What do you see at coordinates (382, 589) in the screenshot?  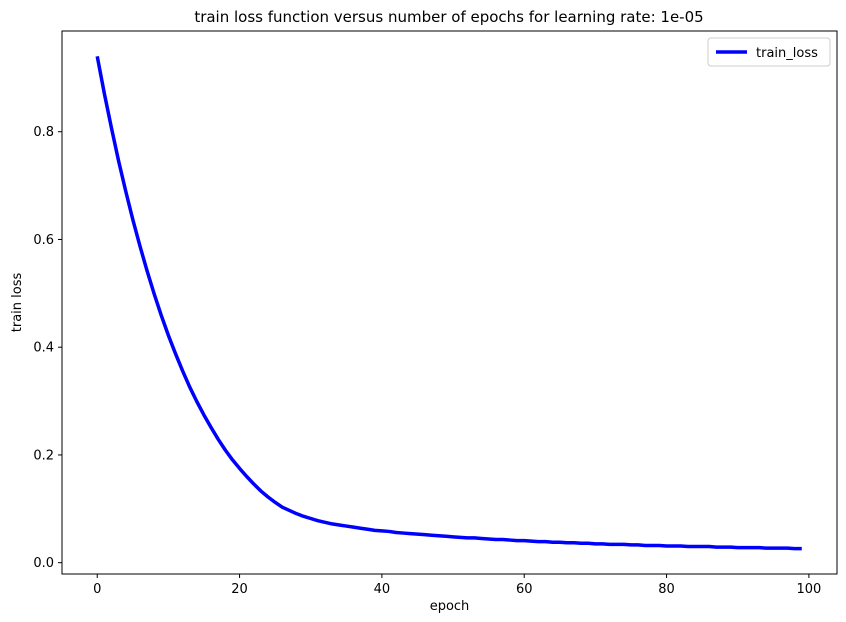 I see `x-tick-label: 40` at bounding box center [382, 589].